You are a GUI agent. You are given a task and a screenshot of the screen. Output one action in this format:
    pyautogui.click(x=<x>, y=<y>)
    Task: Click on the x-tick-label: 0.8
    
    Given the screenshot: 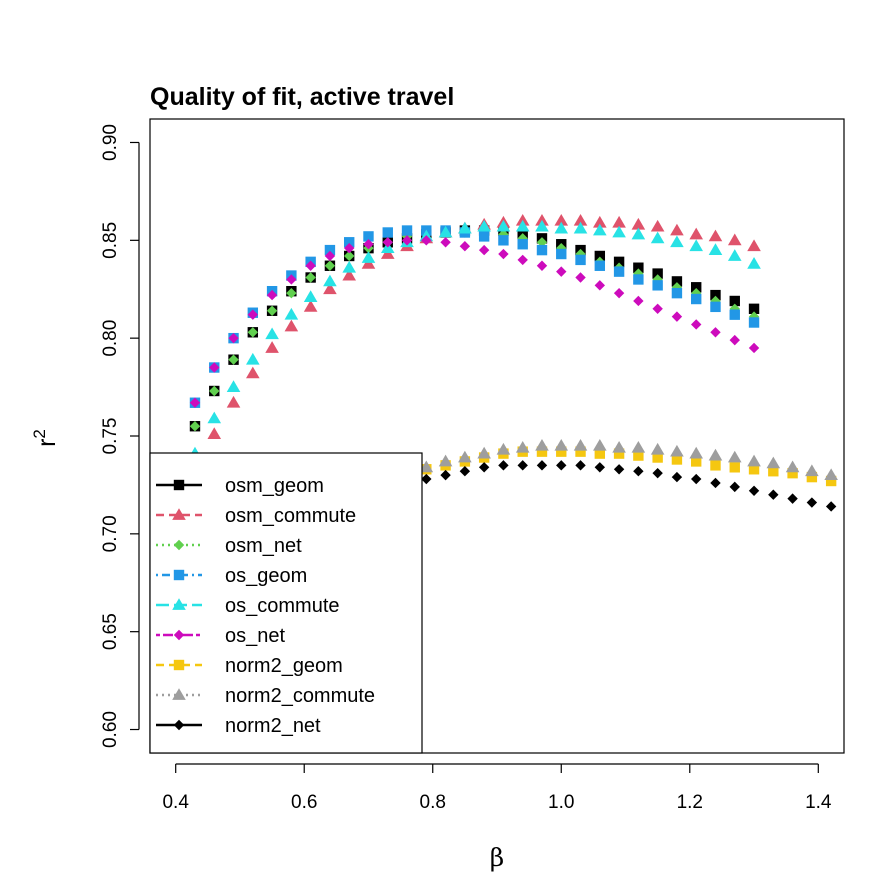 What is the action you would take?
    pyautogui.click(x=433, y=802)
    